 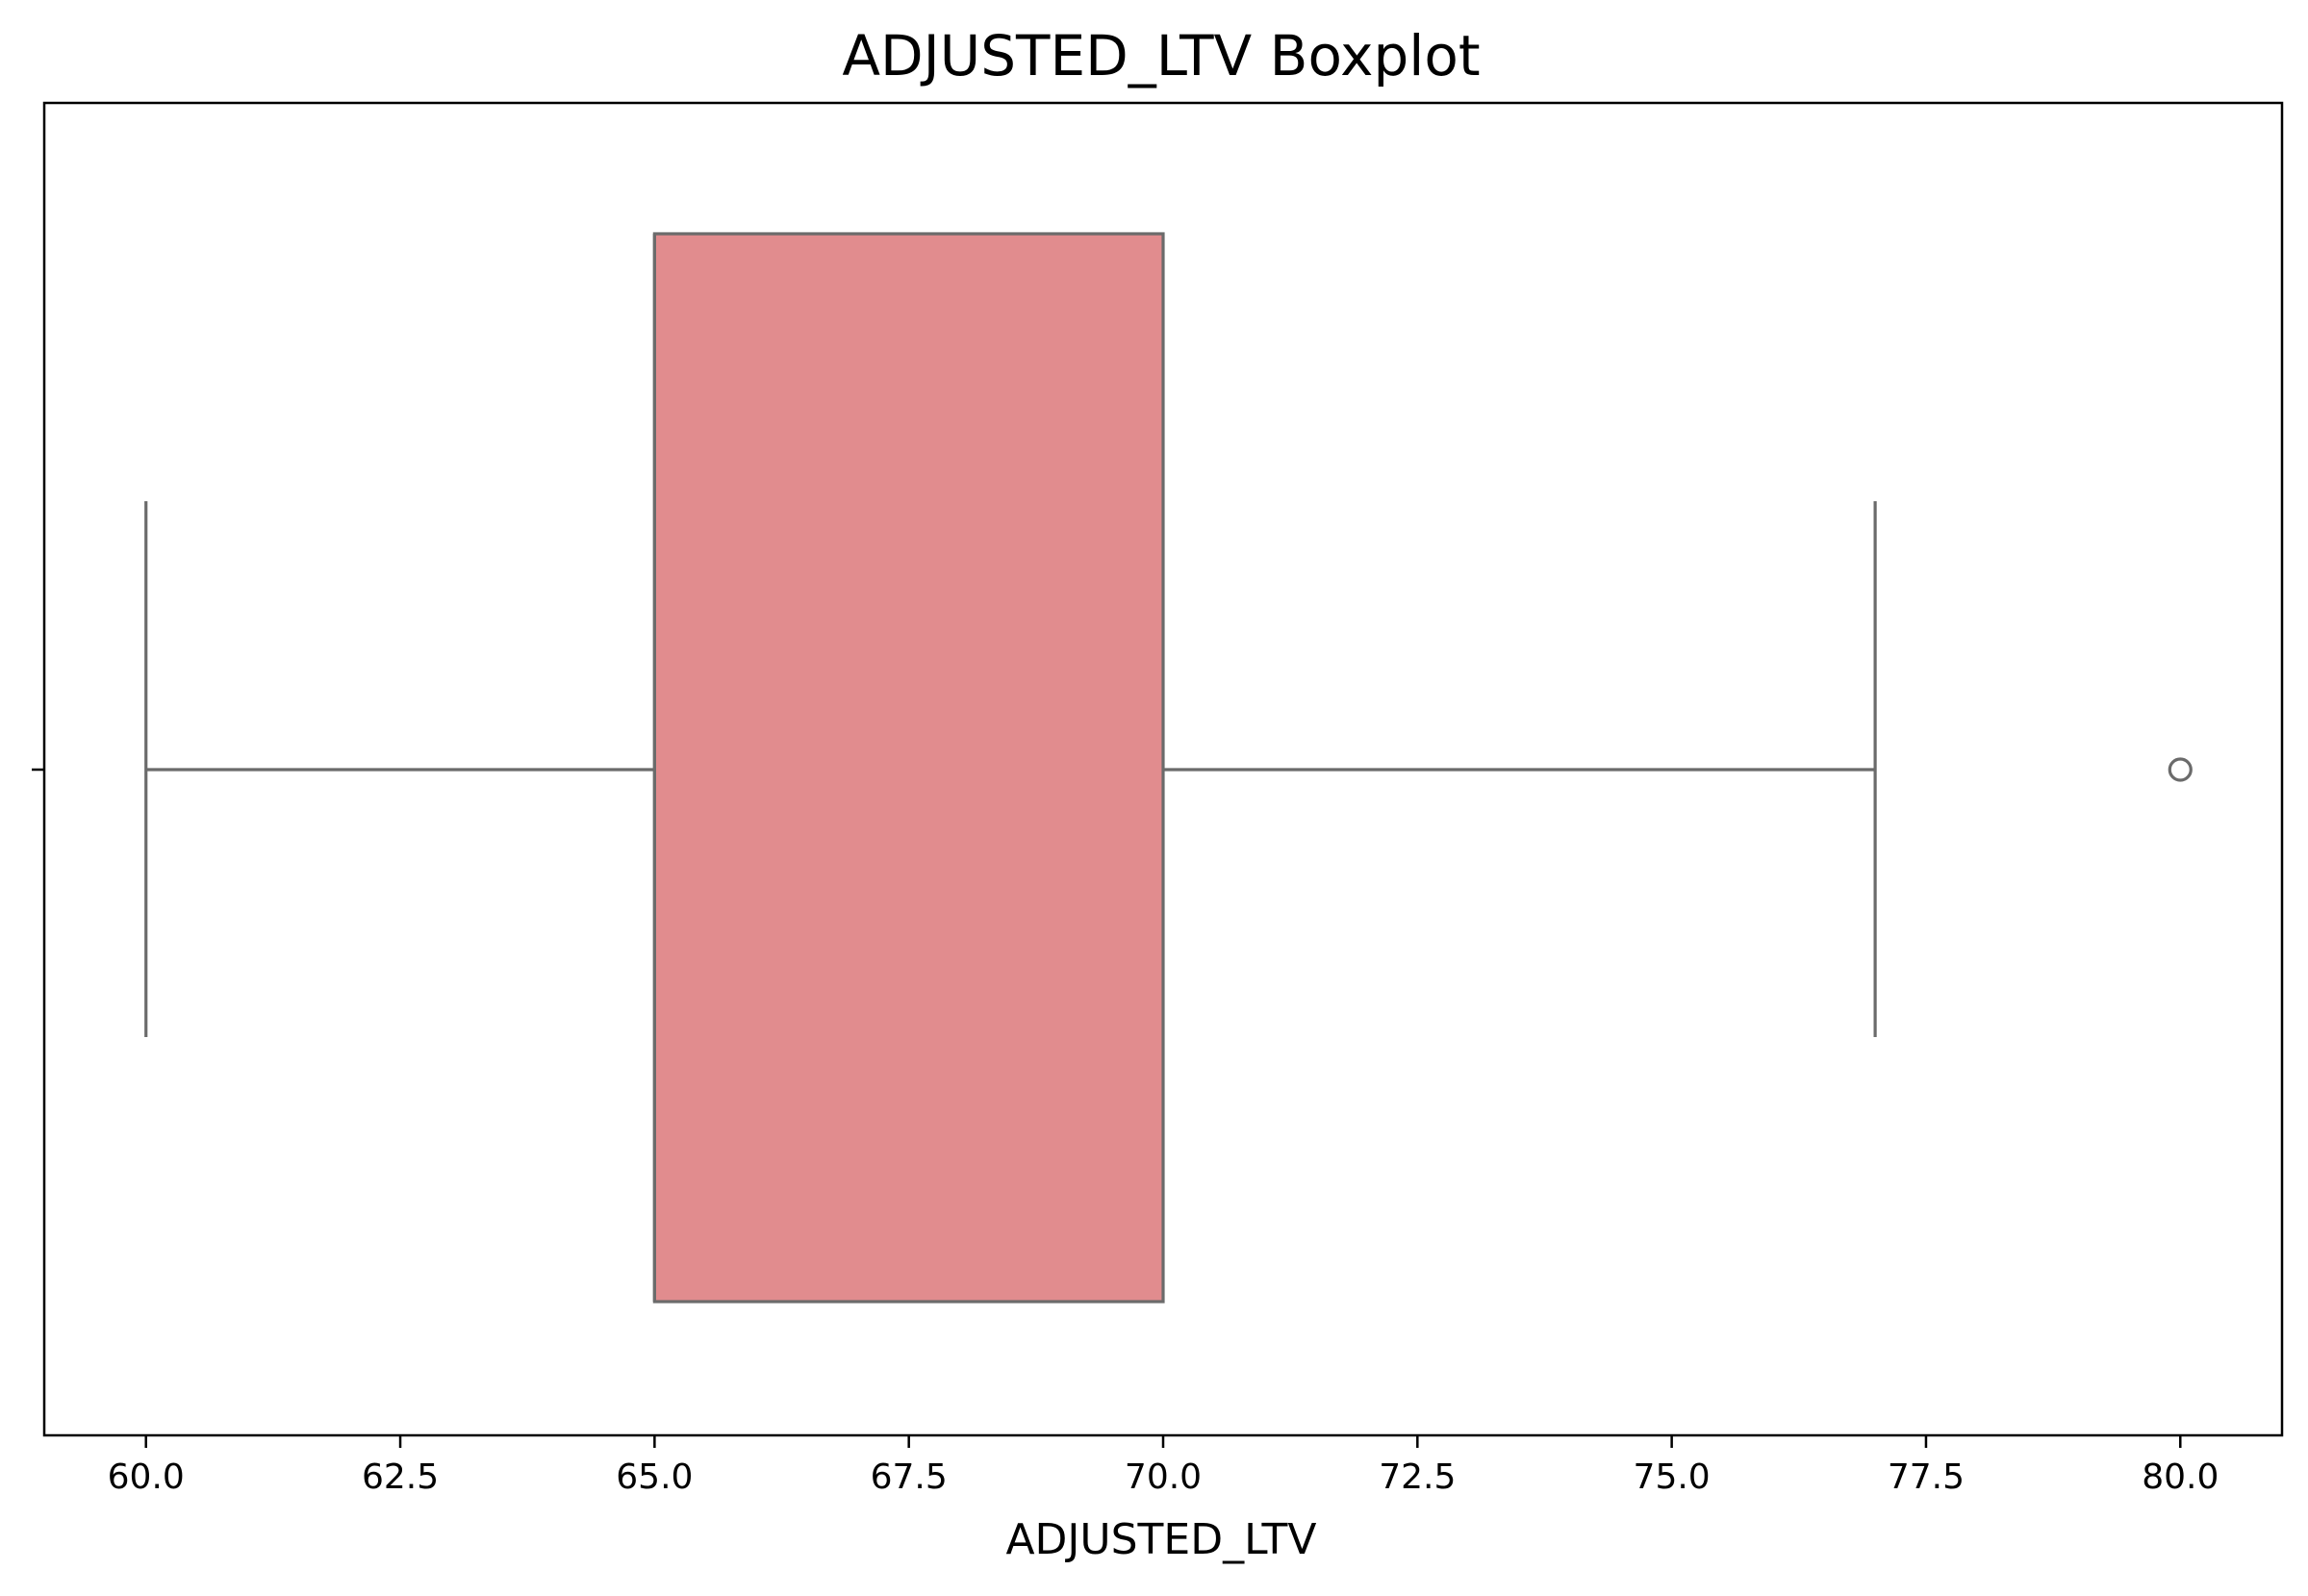 I want to click on x-tick-label: 70.0, so click(x=1163, y=1477).